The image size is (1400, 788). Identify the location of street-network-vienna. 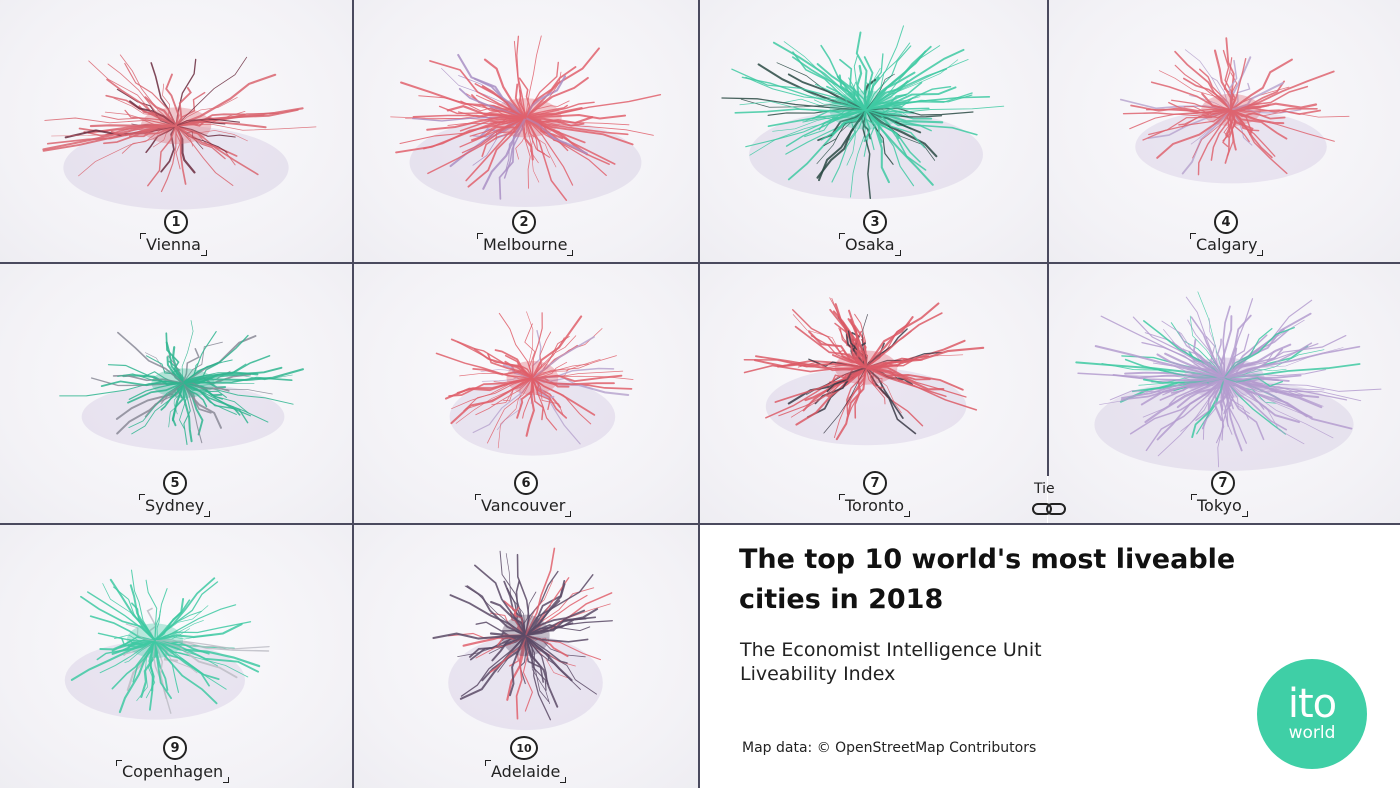
(179, 132).